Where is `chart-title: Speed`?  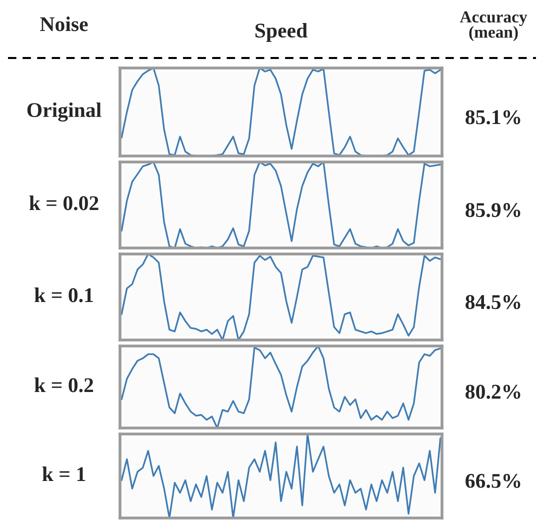 chart-title: Speed is located at coordinates (281, 32).